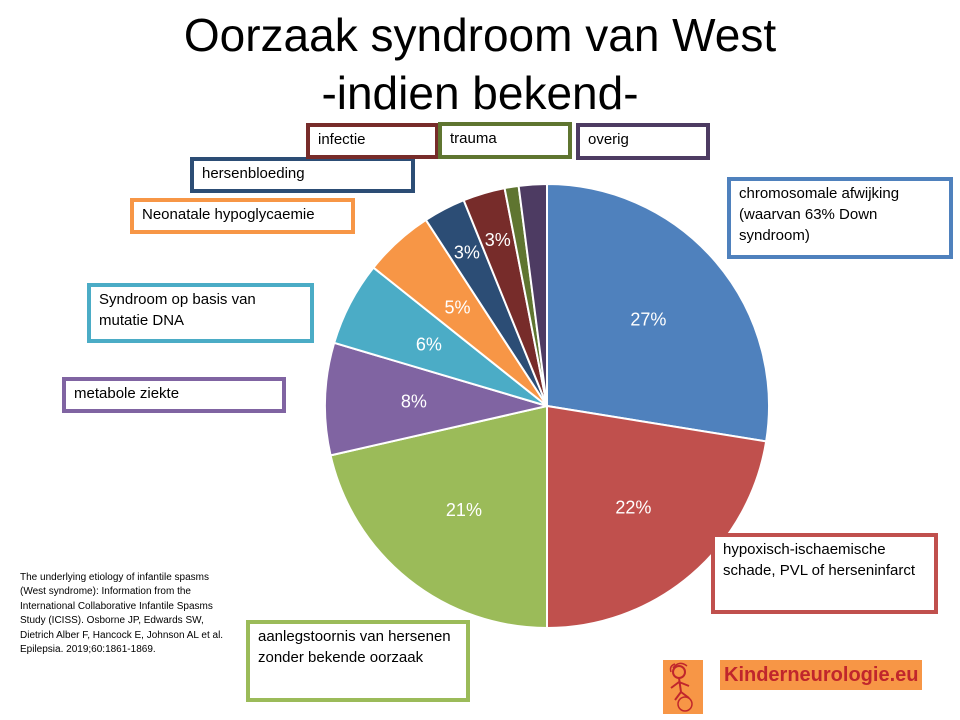 The width and height of the screenshot is (960, 720). What do you see at coordinates (457, 307) in the screenshot?
I see `pie-value-label-5: 5%` at bounding box center [457, 307].